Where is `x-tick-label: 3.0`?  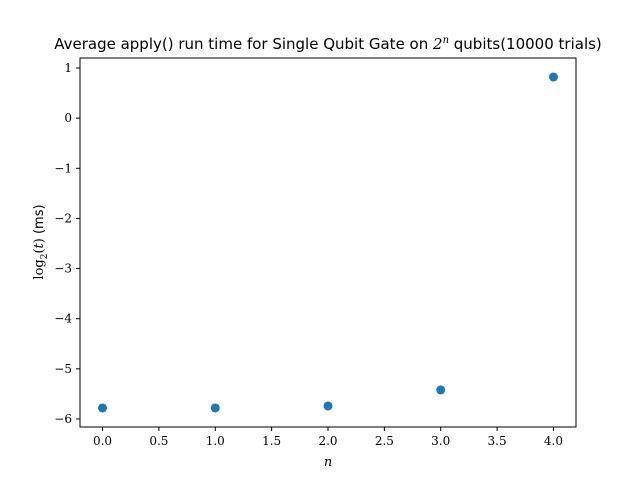
x-tick-label: 3.0 is located at coordinates (440, 441).